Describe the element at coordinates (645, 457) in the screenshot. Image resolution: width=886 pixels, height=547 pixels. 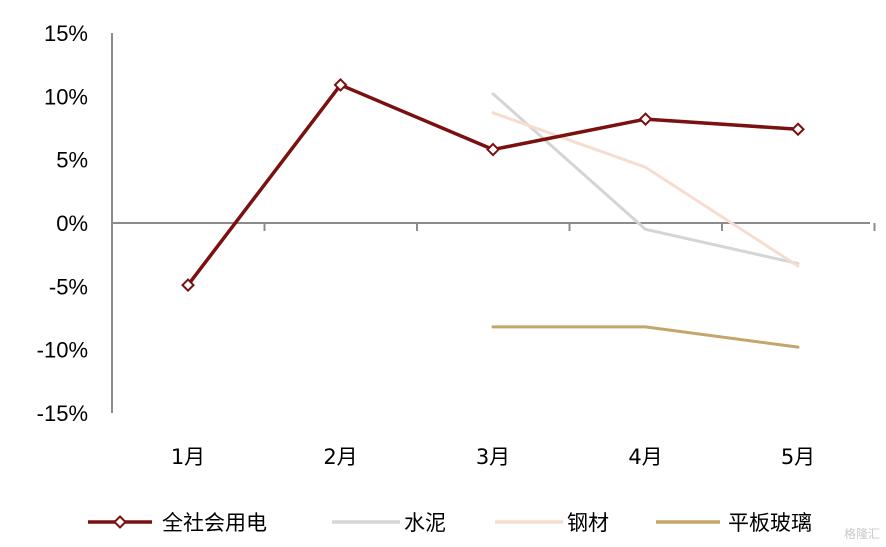
I see `x-tick-label: 4月` at that location.